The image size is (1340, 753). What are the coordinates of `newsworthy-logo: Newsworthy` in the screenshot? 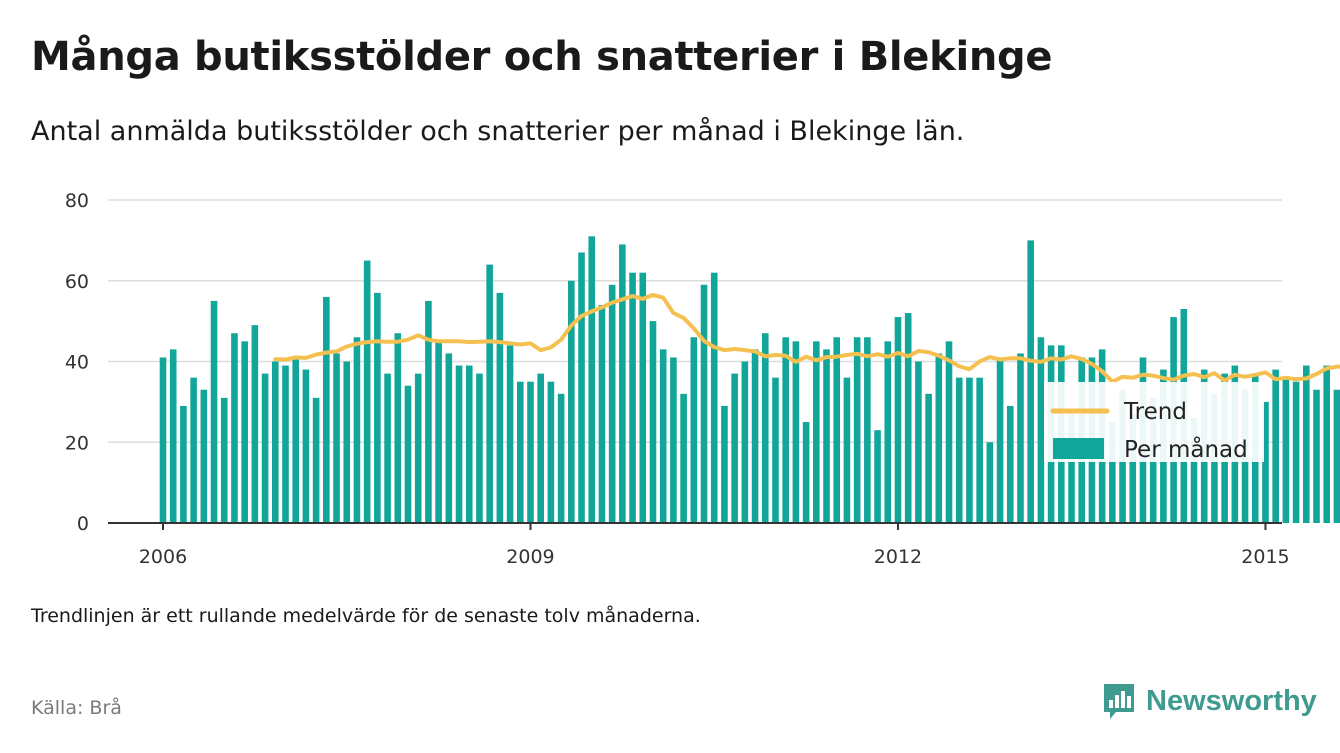 It's located at (1209, 701).